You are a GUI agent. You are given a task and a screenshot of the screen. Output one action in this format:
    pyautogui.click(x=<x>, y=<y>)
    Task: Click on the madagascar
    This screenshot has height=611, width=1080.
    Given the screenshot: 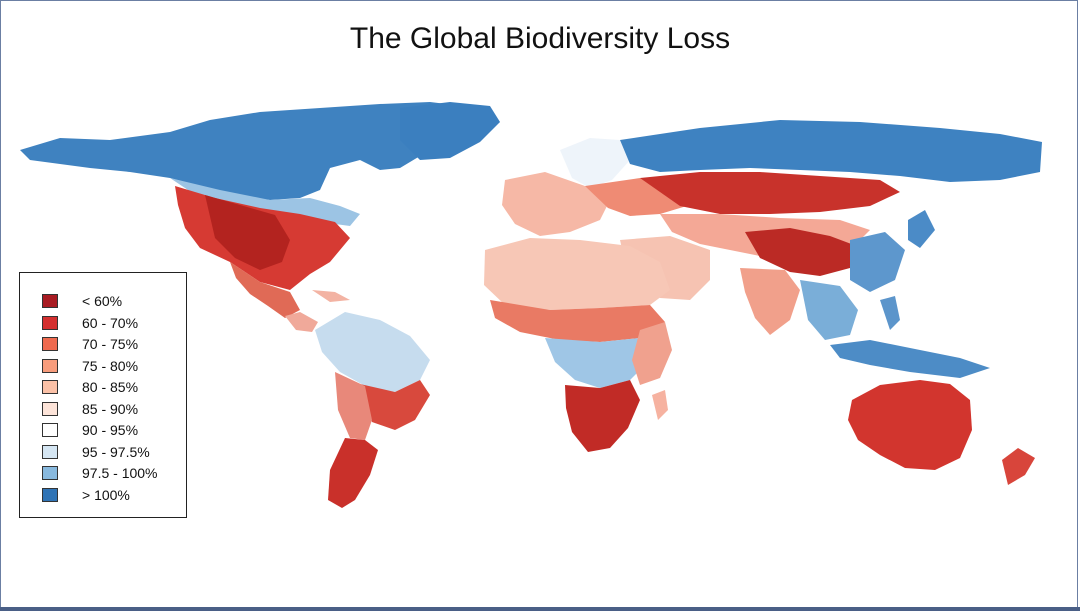 What is the action you would take?
    pyautogui.click(x=660, y=405)
    